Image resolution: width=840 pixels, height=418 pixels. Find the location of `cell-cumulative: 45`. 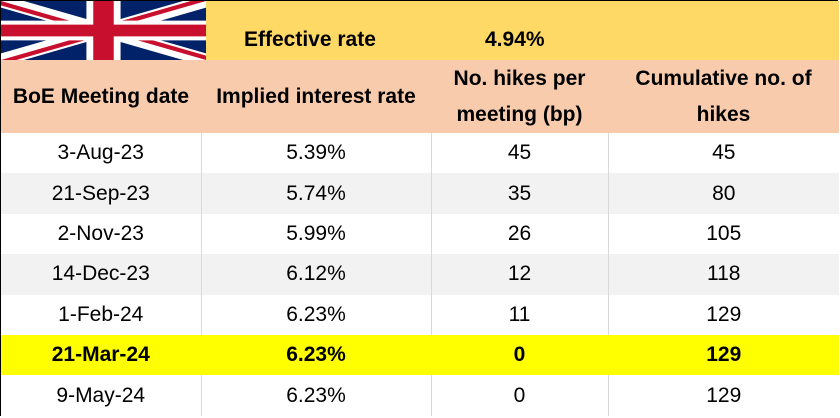

cell-cumulative: 45 is located at coordinates (723, 153).